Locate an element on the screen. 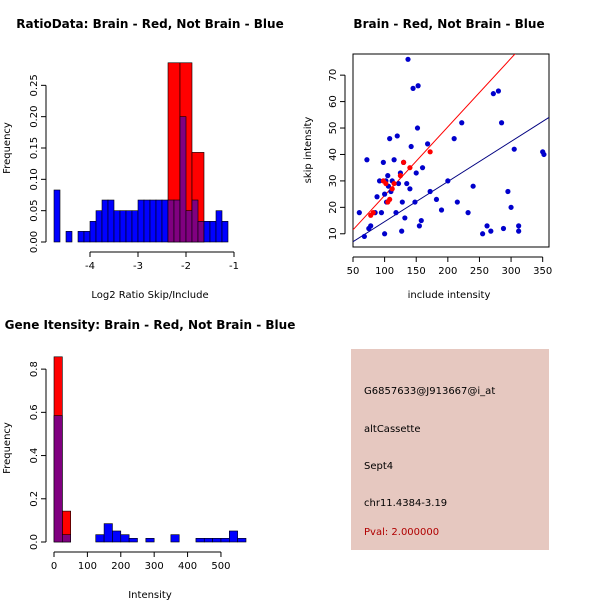 Image resolution: width=600 pixels, height=600 pixels. x-tick-label-0: -1 is located at coordinates (234, 266).